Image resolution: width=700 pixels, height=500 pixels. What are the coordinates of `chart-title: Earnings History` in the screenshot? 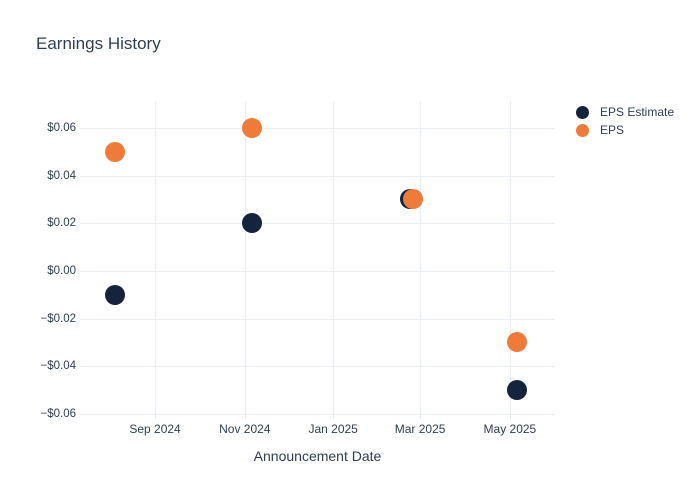 It's located at (98, 43).